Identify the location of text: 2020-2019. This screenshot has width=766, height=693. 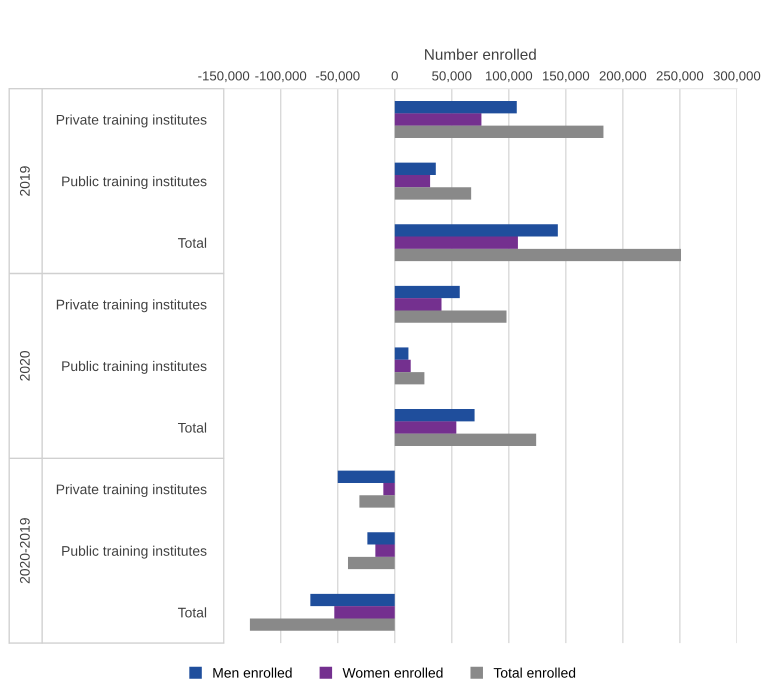
(25, 551).